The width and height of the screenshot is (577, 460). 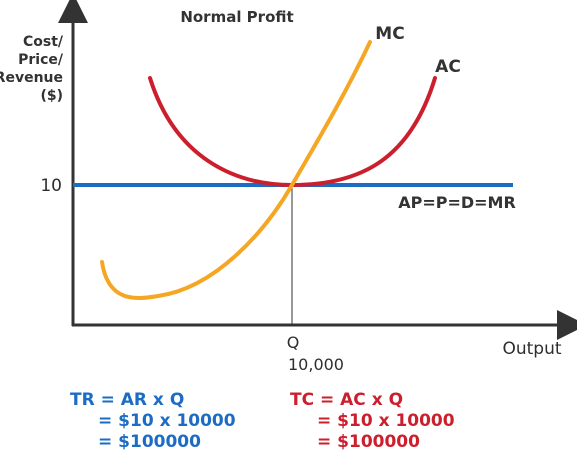 I want to click on price-tick-label: 10, so click(x=51, y=186).